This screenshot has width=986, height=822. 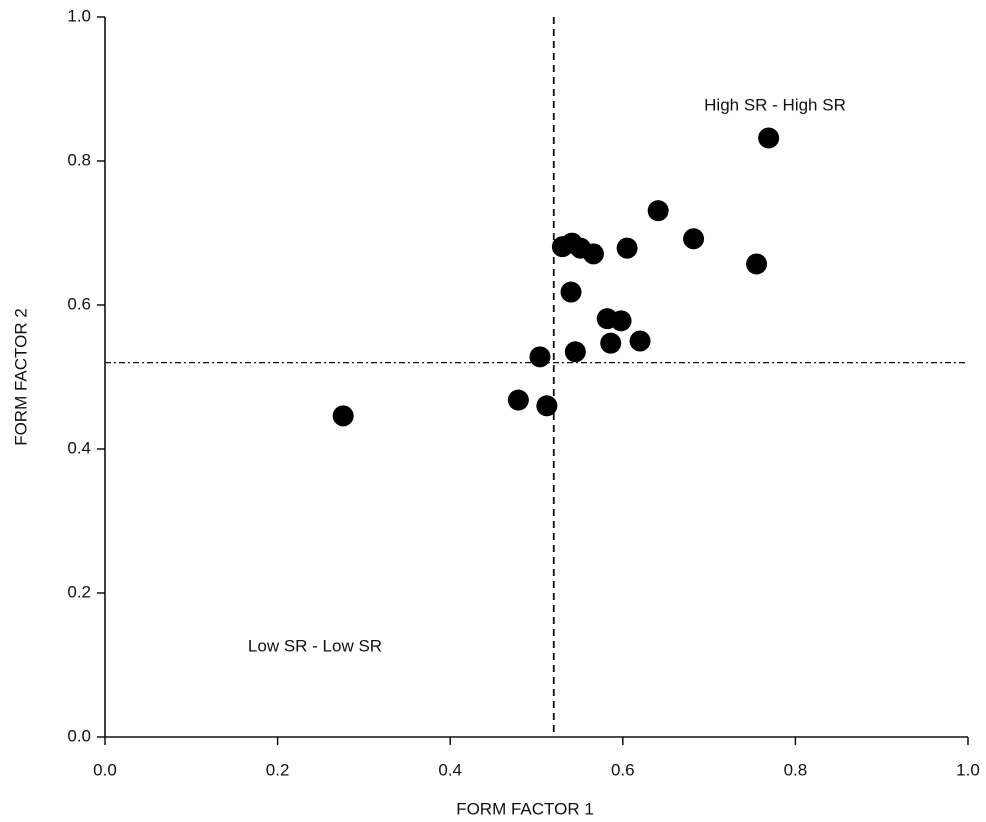 What do you see at coordinates (796, 769) in the screenshot?
I see `x-tick-label: 0.8` at bounding box center [796, 769].